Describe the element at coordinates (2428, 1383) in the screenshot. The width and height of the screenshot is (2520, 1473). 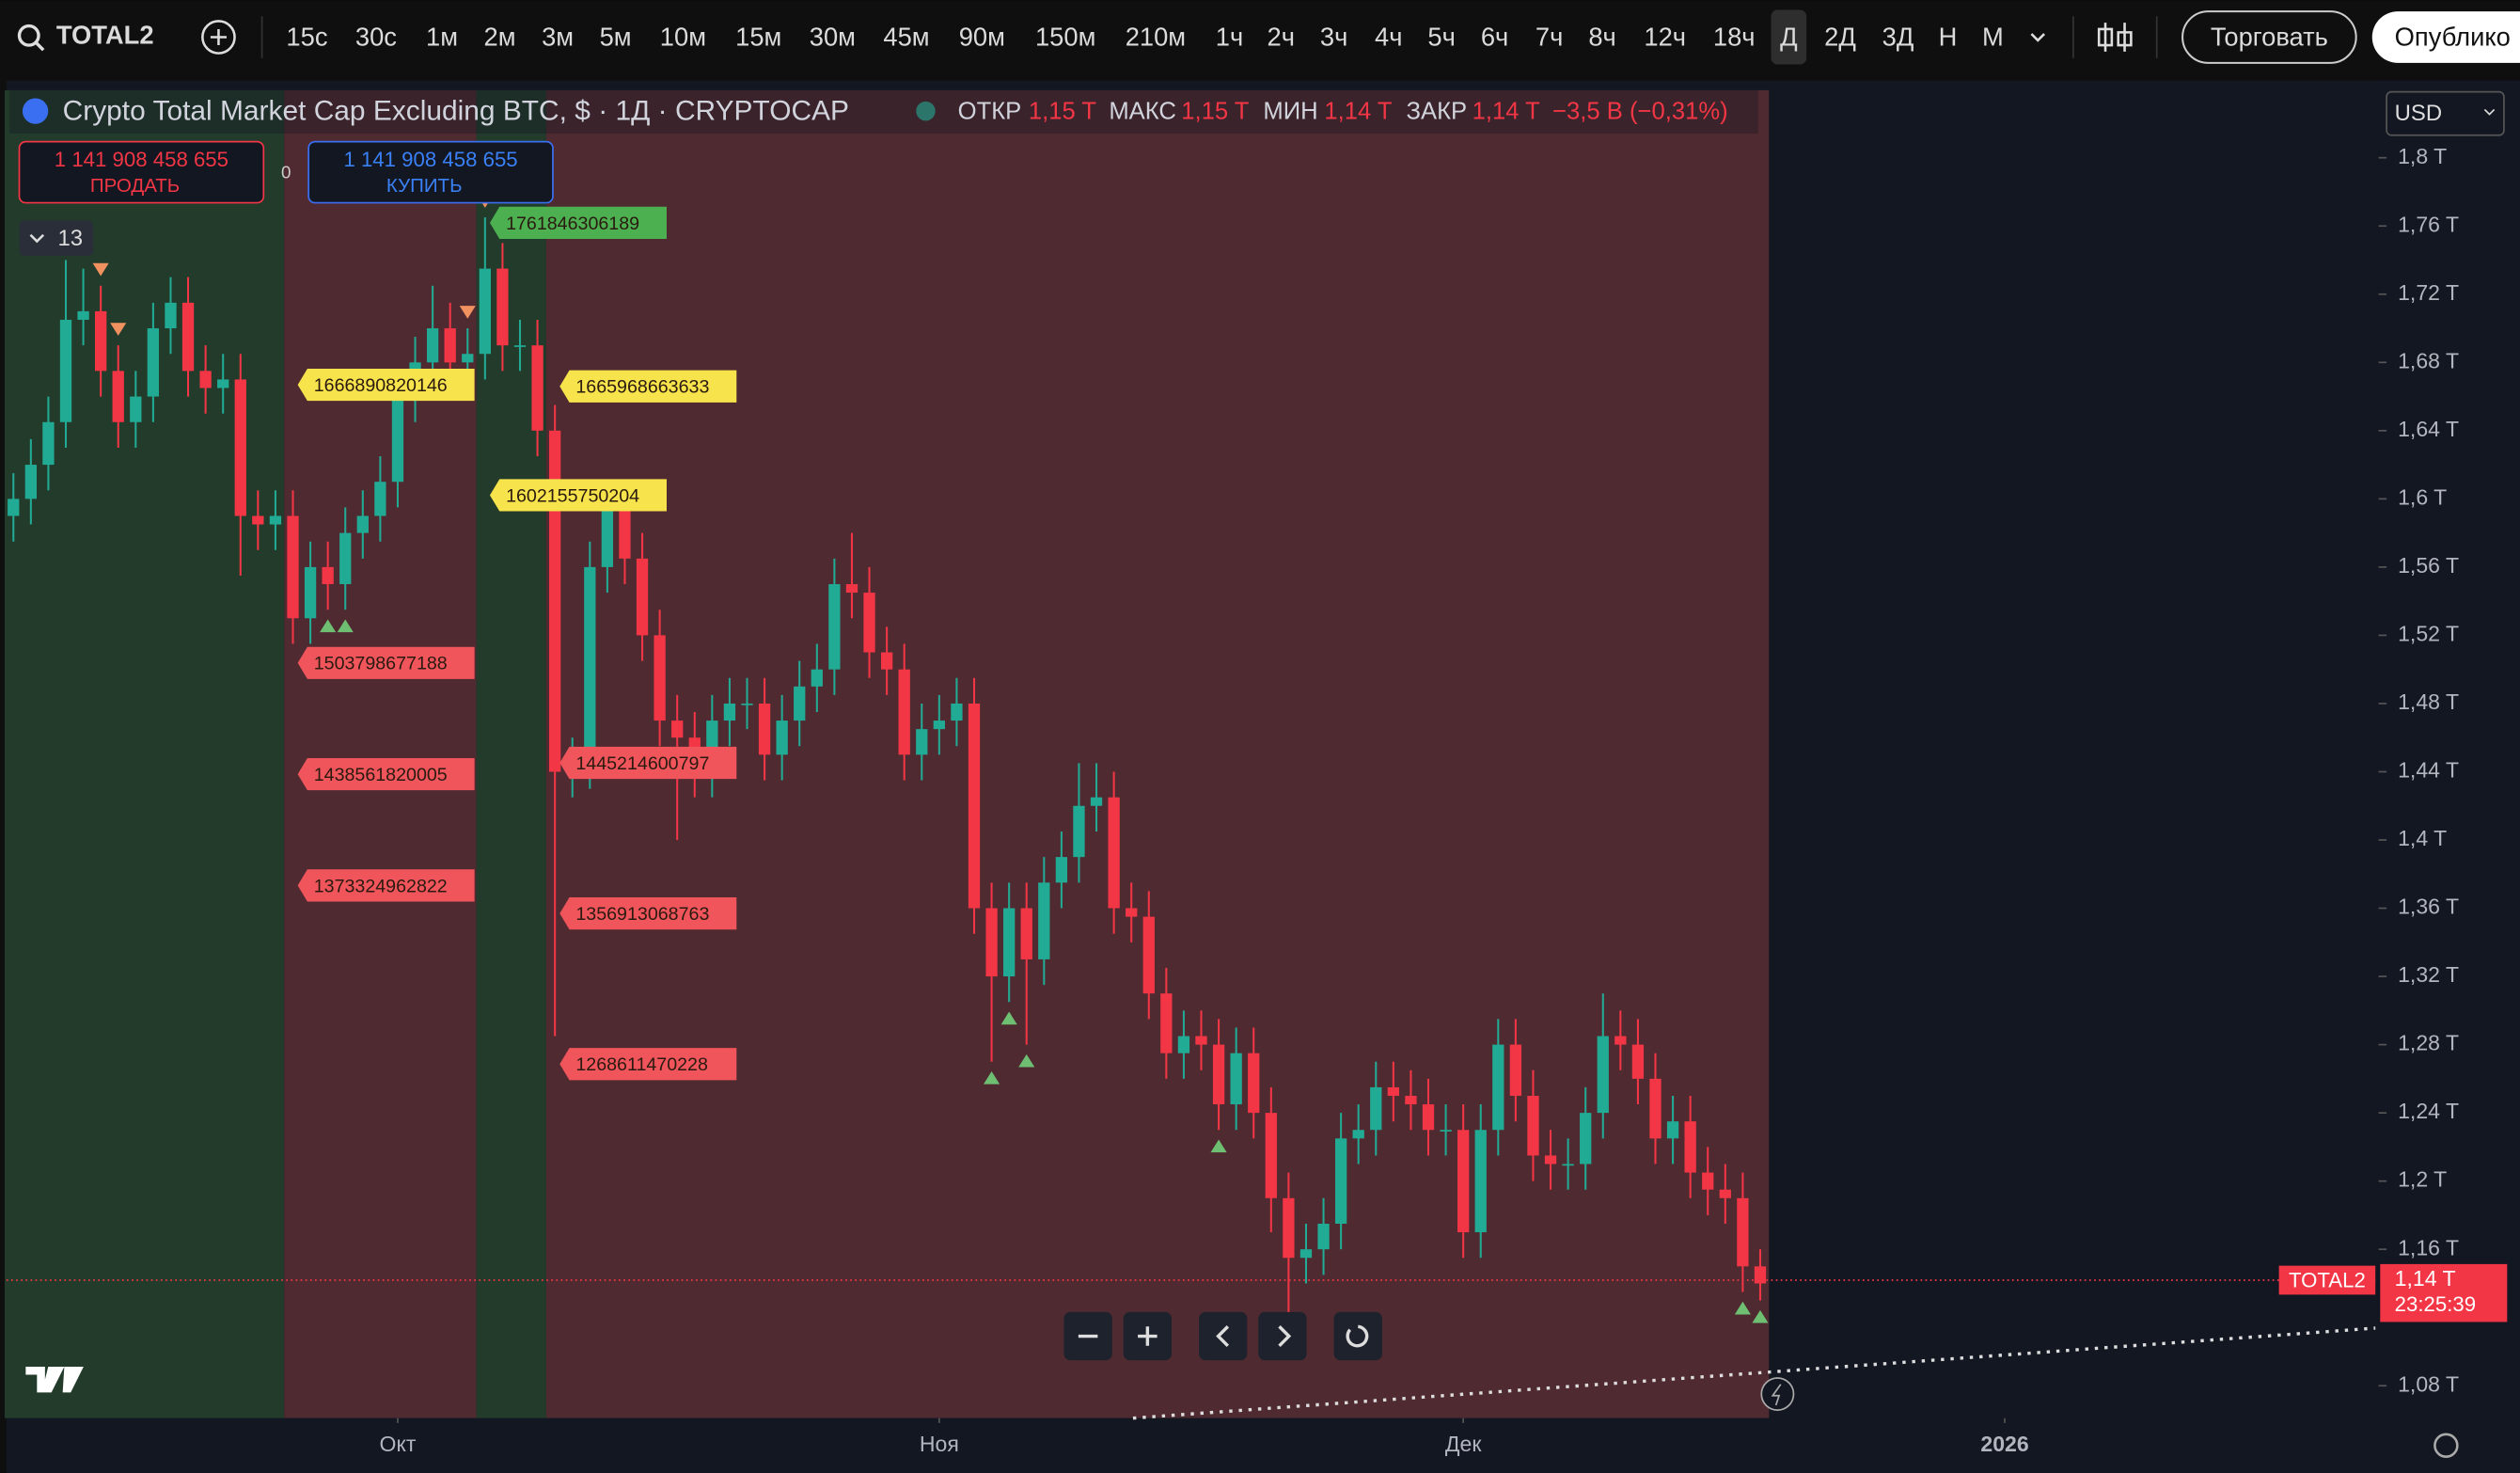
I see `y-tick-label: 1,08 T` at that location.